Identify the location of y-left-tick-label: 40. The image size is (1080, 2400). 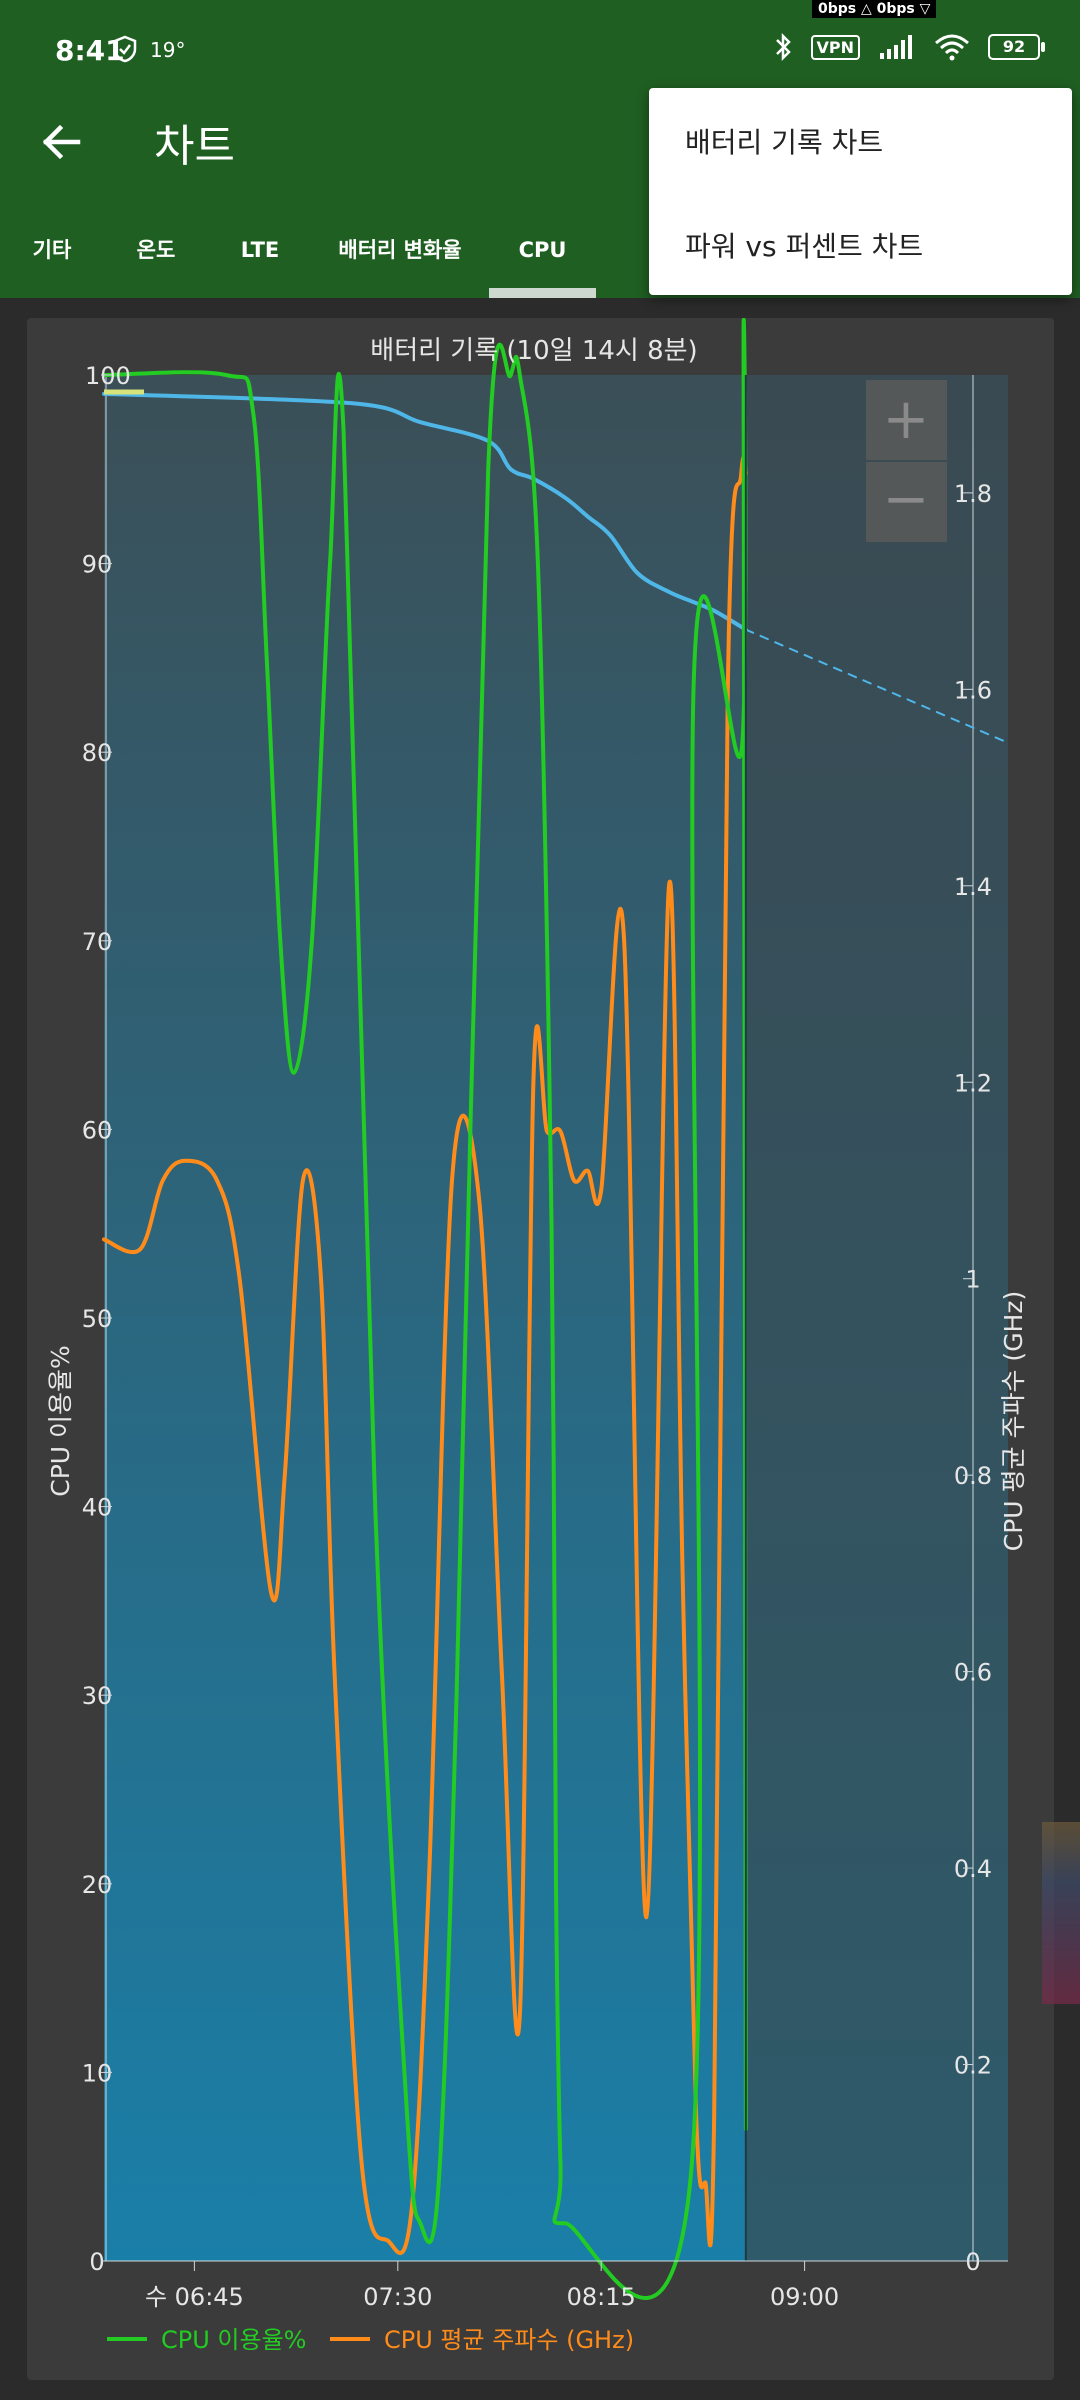
(97, 1508).